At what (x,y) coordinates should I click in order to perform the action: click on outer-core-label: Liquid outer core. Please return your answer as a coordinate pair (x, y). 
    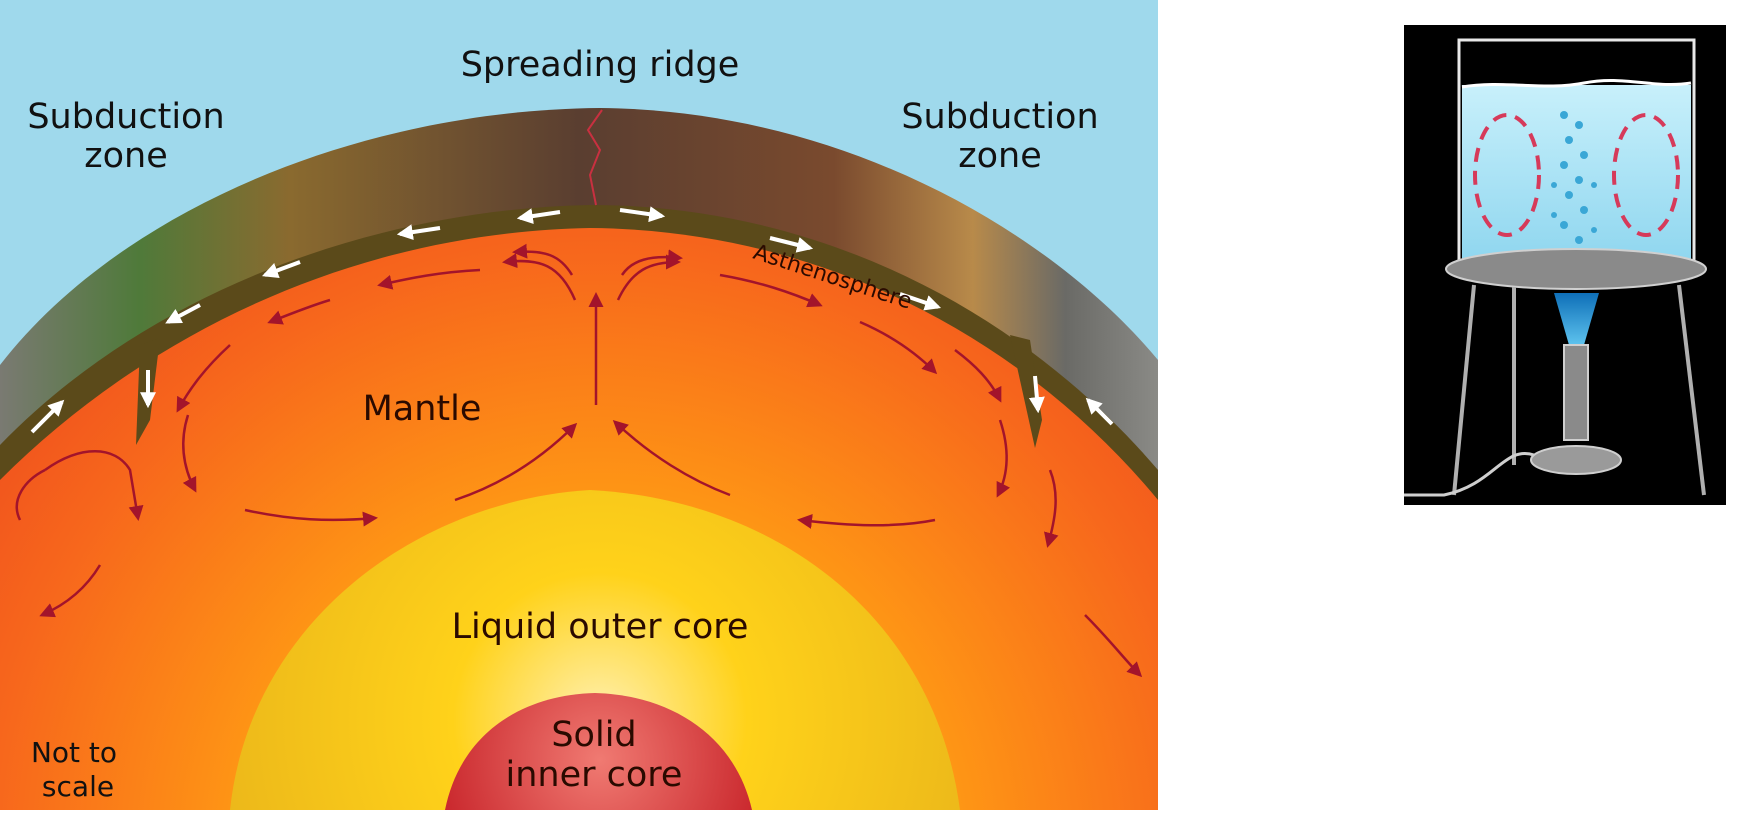
    Looking at the image, I should click on (600, 627).